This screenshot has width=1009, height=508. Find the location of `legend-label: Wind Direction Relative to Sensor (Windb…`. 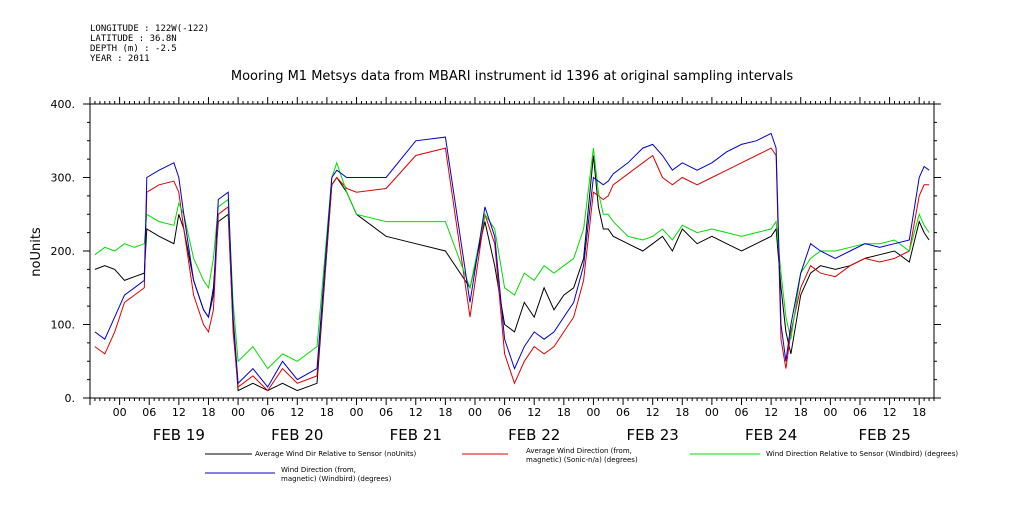

legend-label: Wind Direction Relative to Sensor (Windb… is located at coordinates (862, 454).